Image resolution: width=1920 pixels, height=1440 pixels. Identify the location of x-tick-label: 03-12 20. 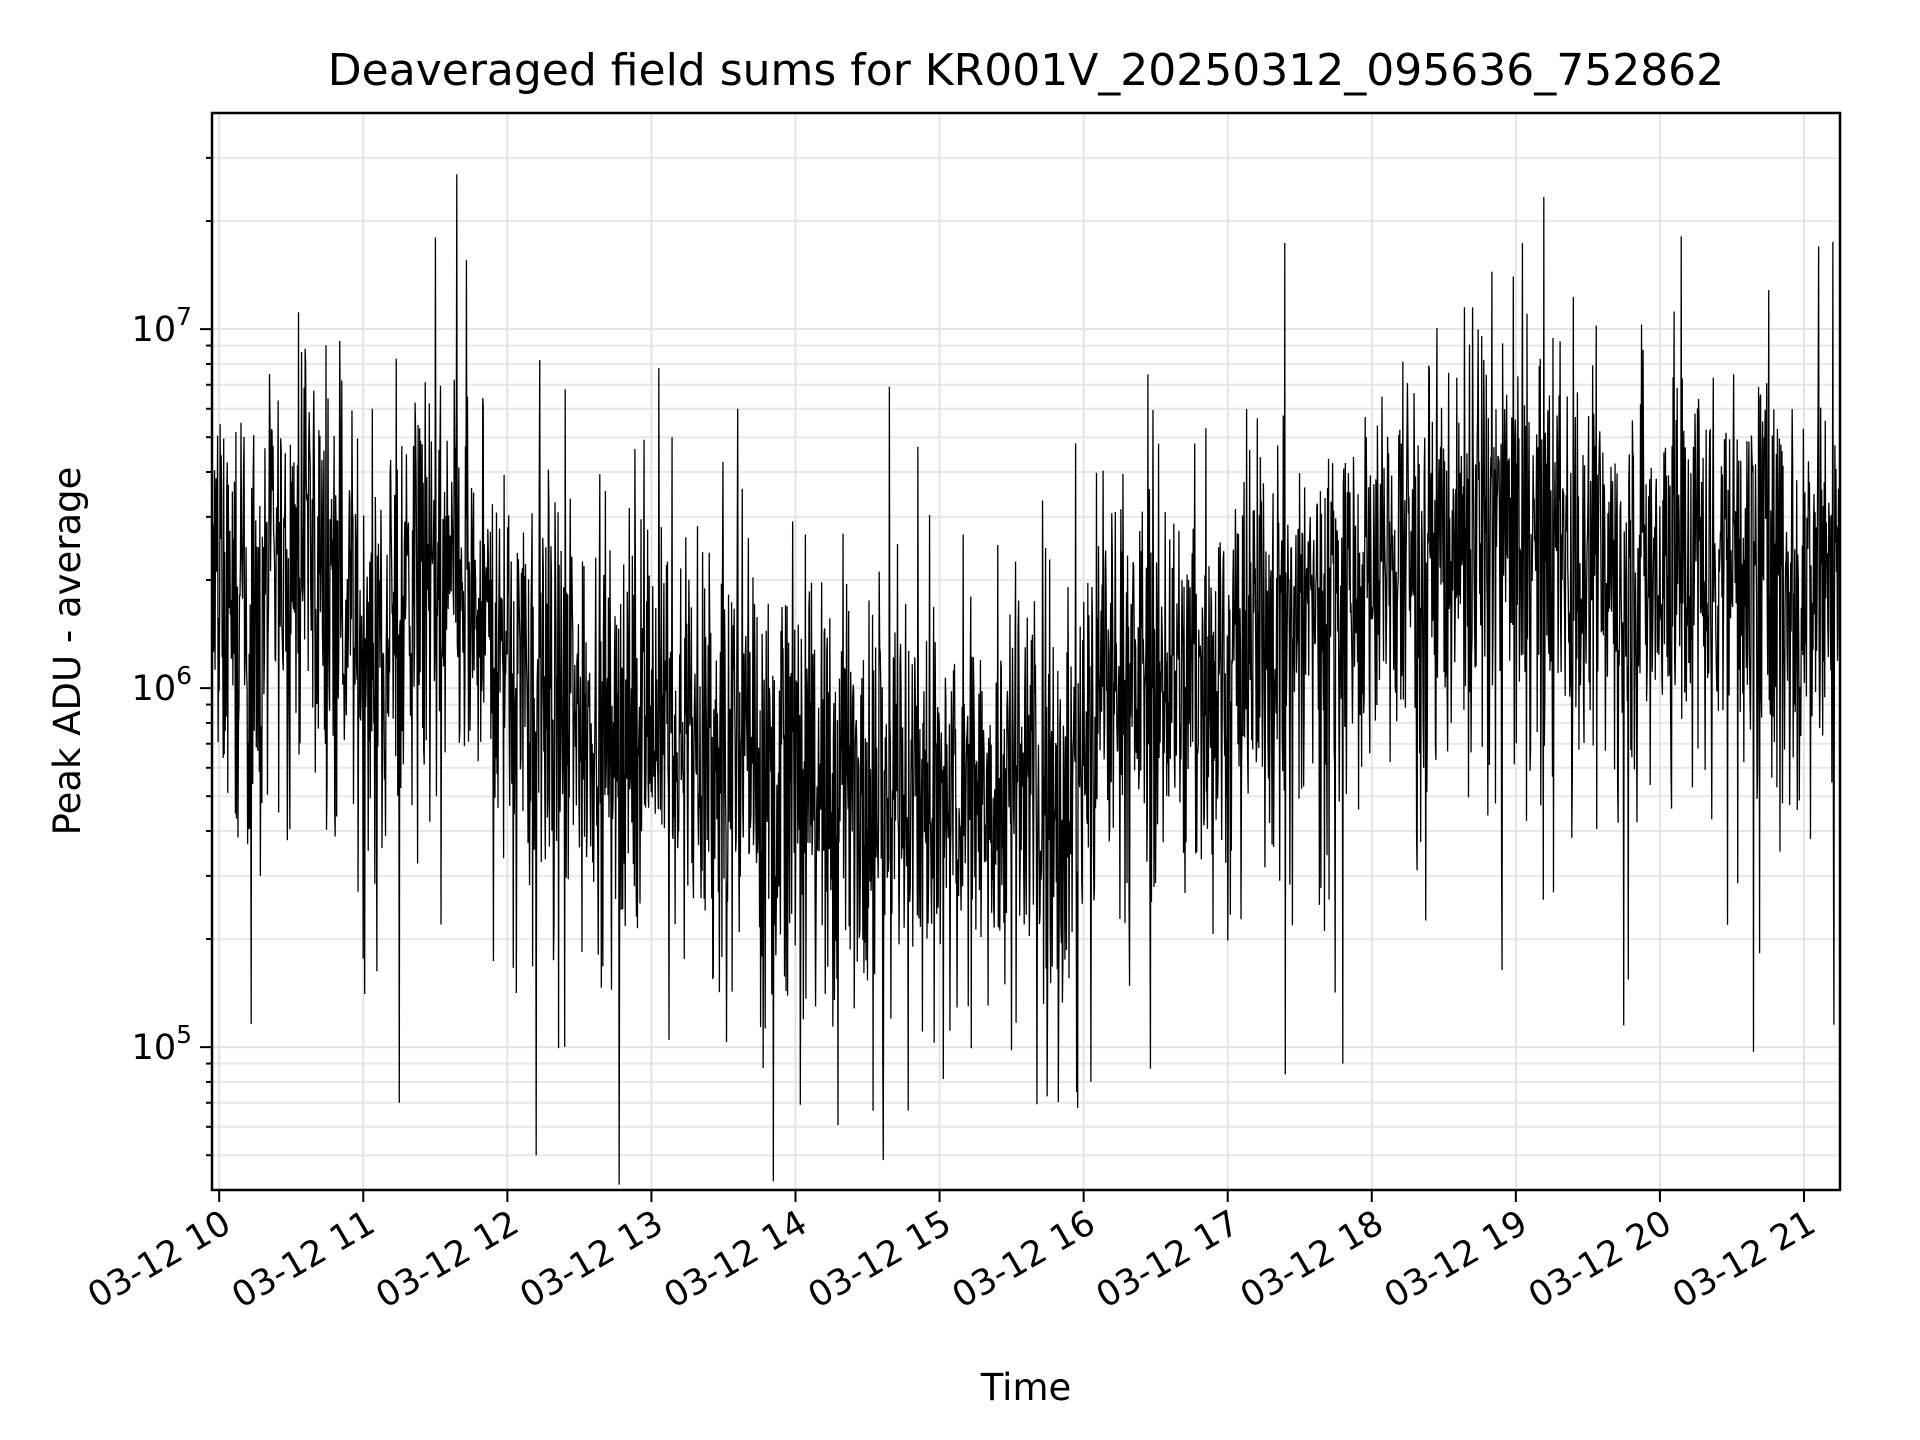
(1600, 1259).